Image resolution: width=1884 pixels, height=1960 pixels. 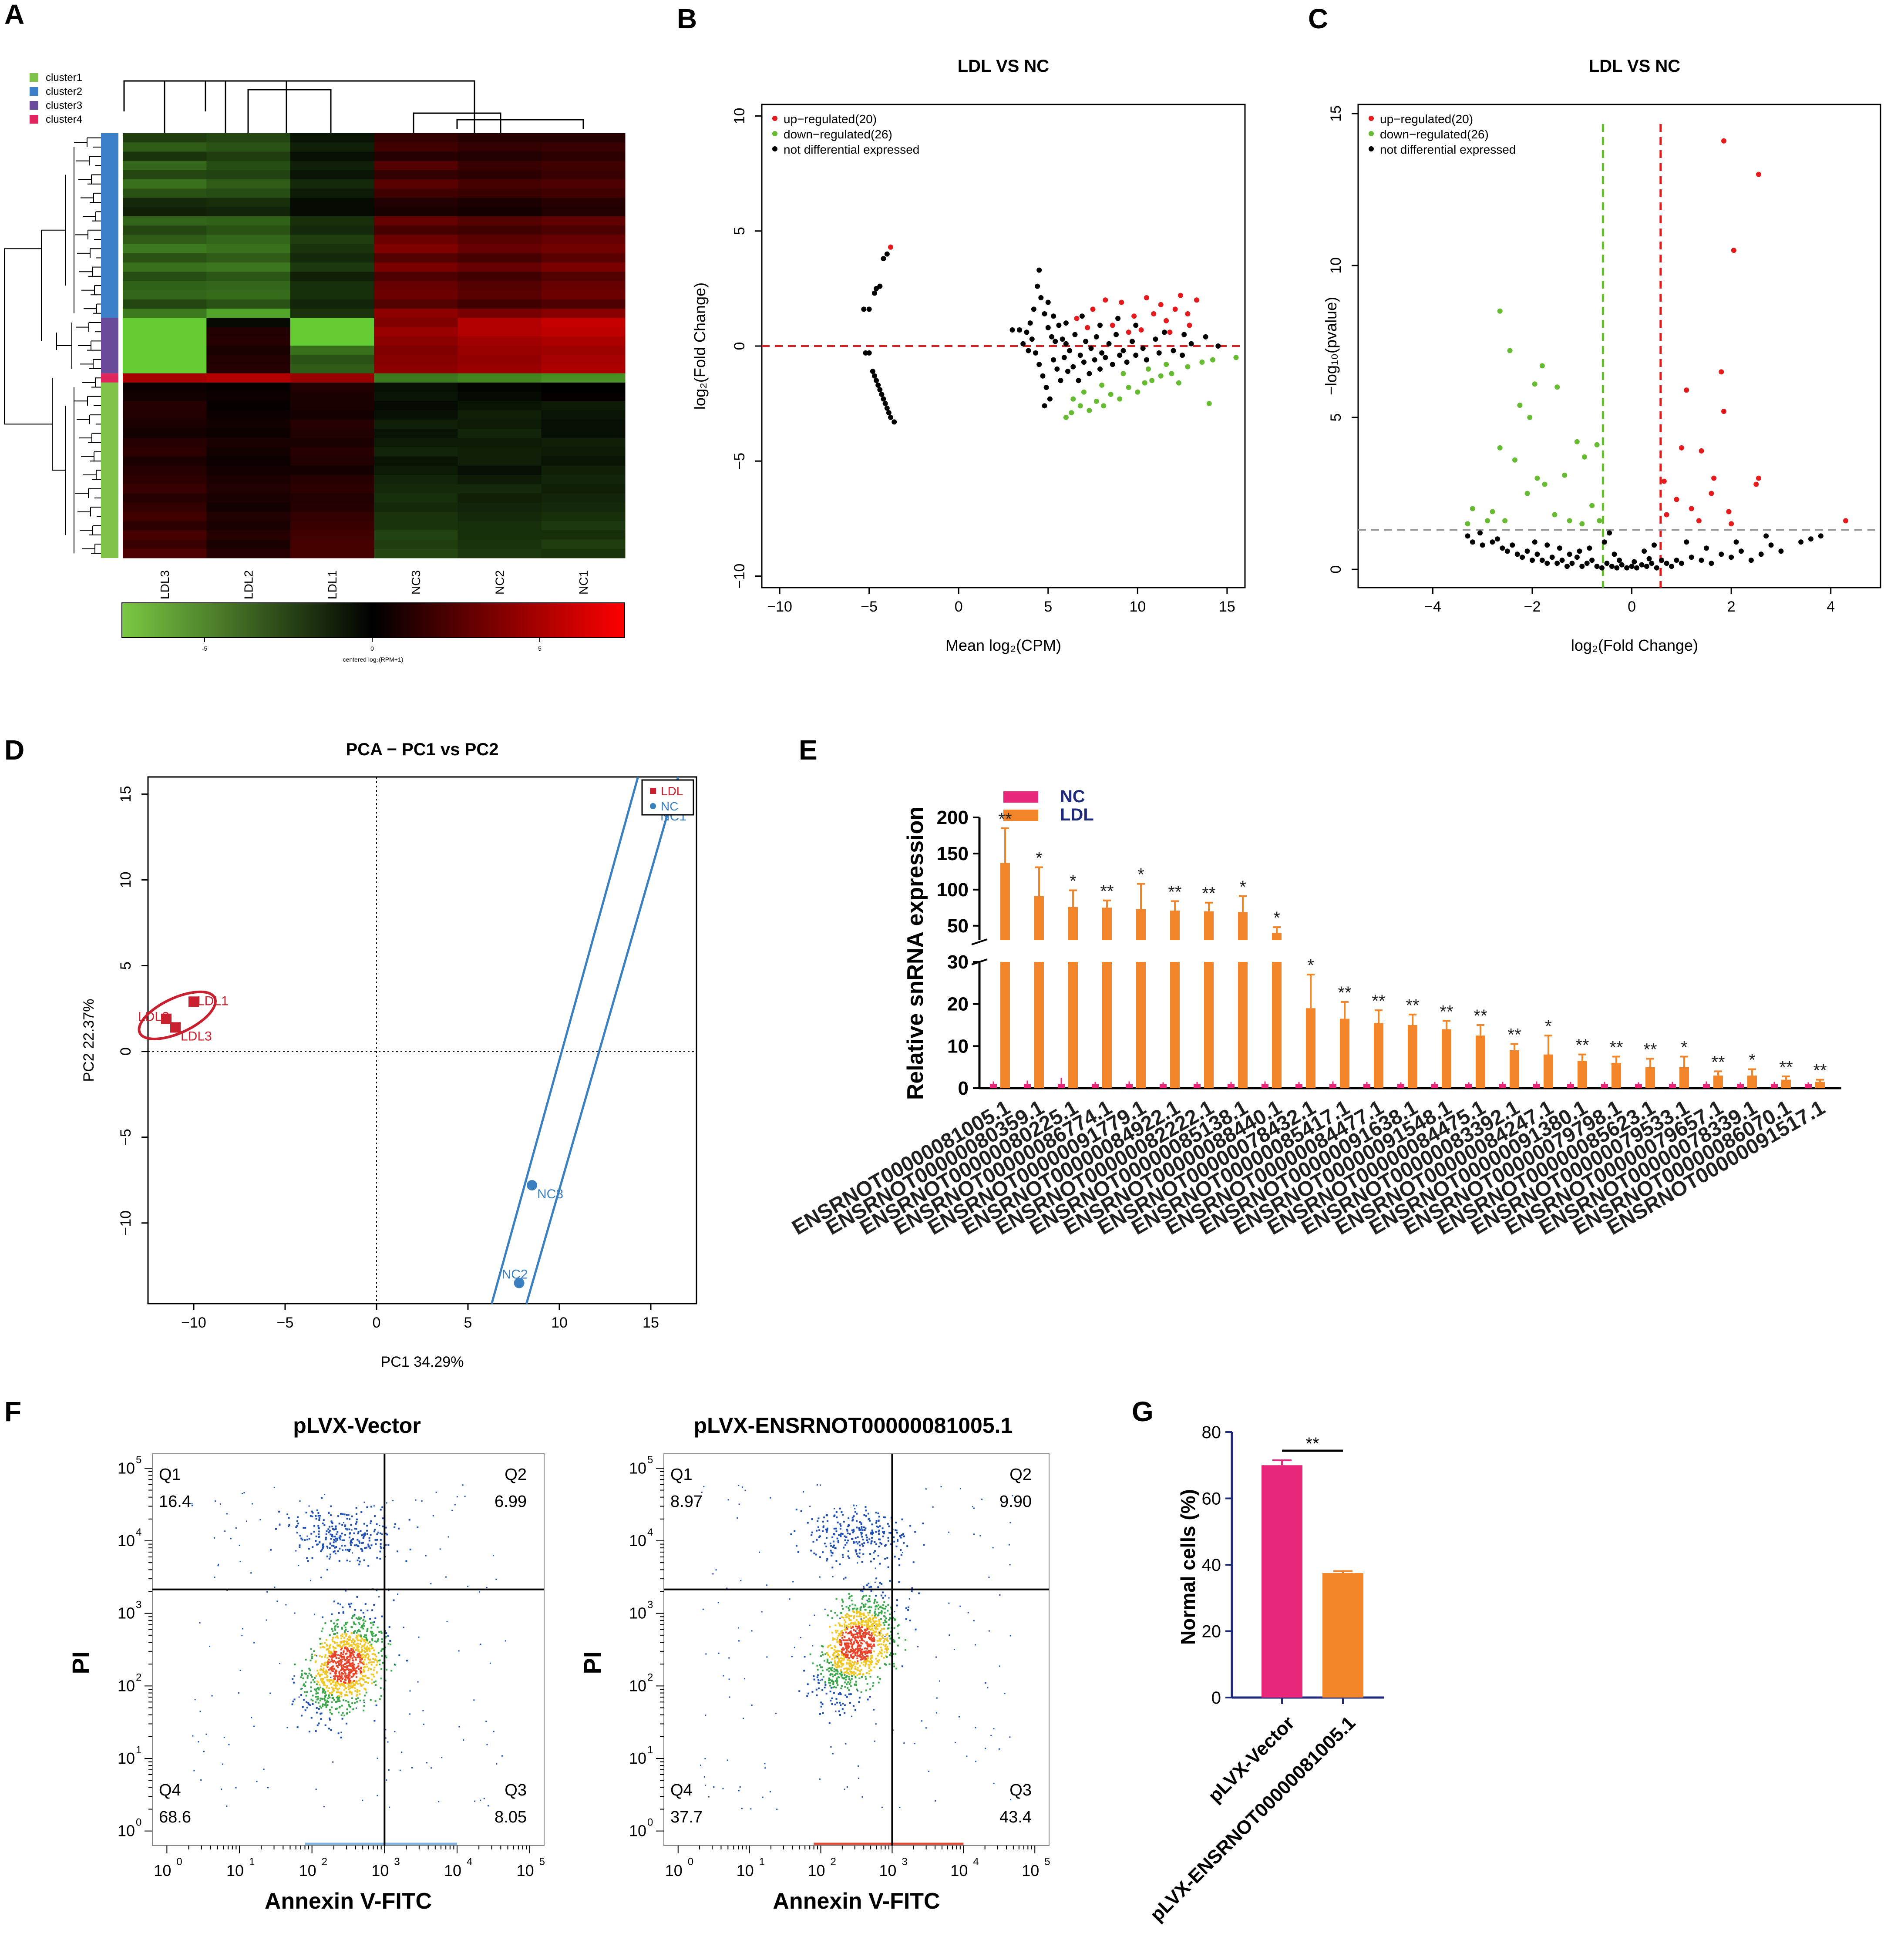 What do you see at coordinates (64, 78) in the screenshot?
I see `legend-label-cluster1: cluster1` at bounding box center [64, 78].